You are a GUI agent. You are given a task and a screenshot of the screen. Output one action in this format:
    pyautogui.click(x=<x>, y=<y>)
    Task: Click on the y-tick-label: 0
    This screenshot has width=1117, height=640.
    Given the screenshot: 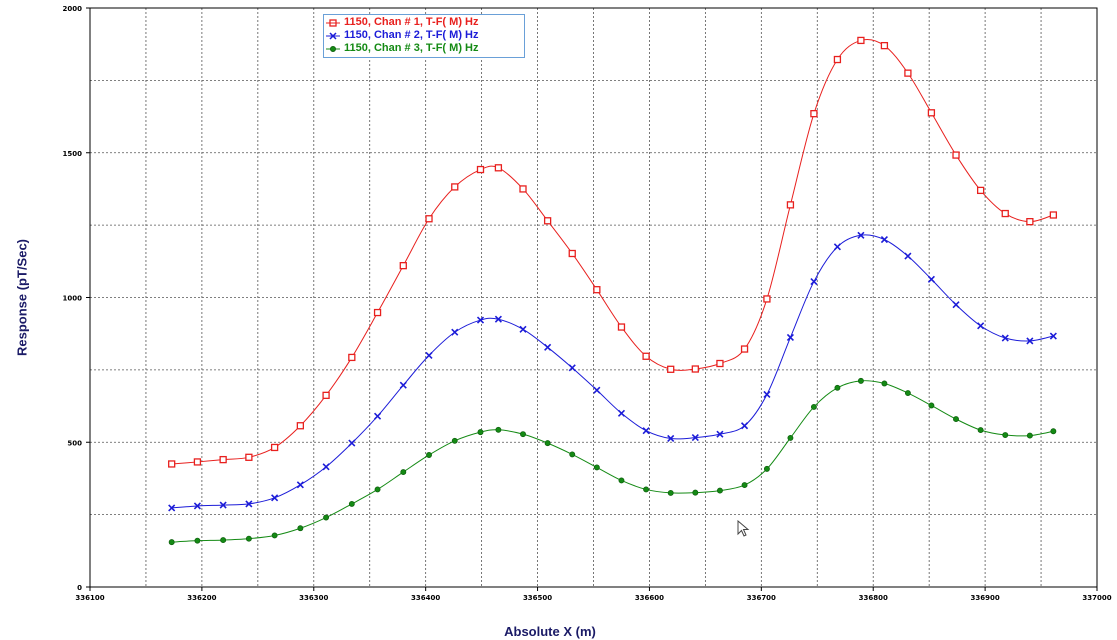 What is the action you would take?
    pyautogui.click(x=79, y=588)
    